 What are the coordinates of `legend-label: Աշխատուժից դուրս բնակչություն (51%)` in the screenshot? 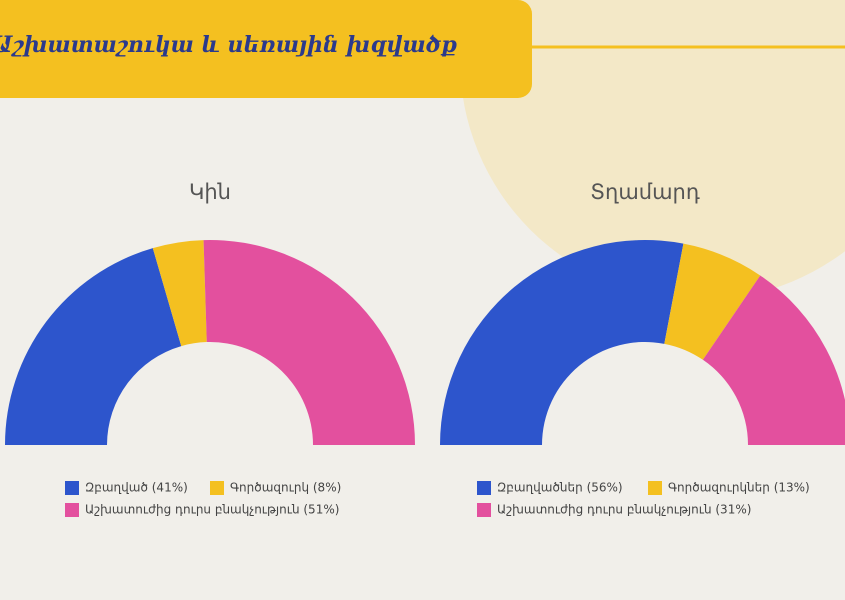 It's located at (212, 510).